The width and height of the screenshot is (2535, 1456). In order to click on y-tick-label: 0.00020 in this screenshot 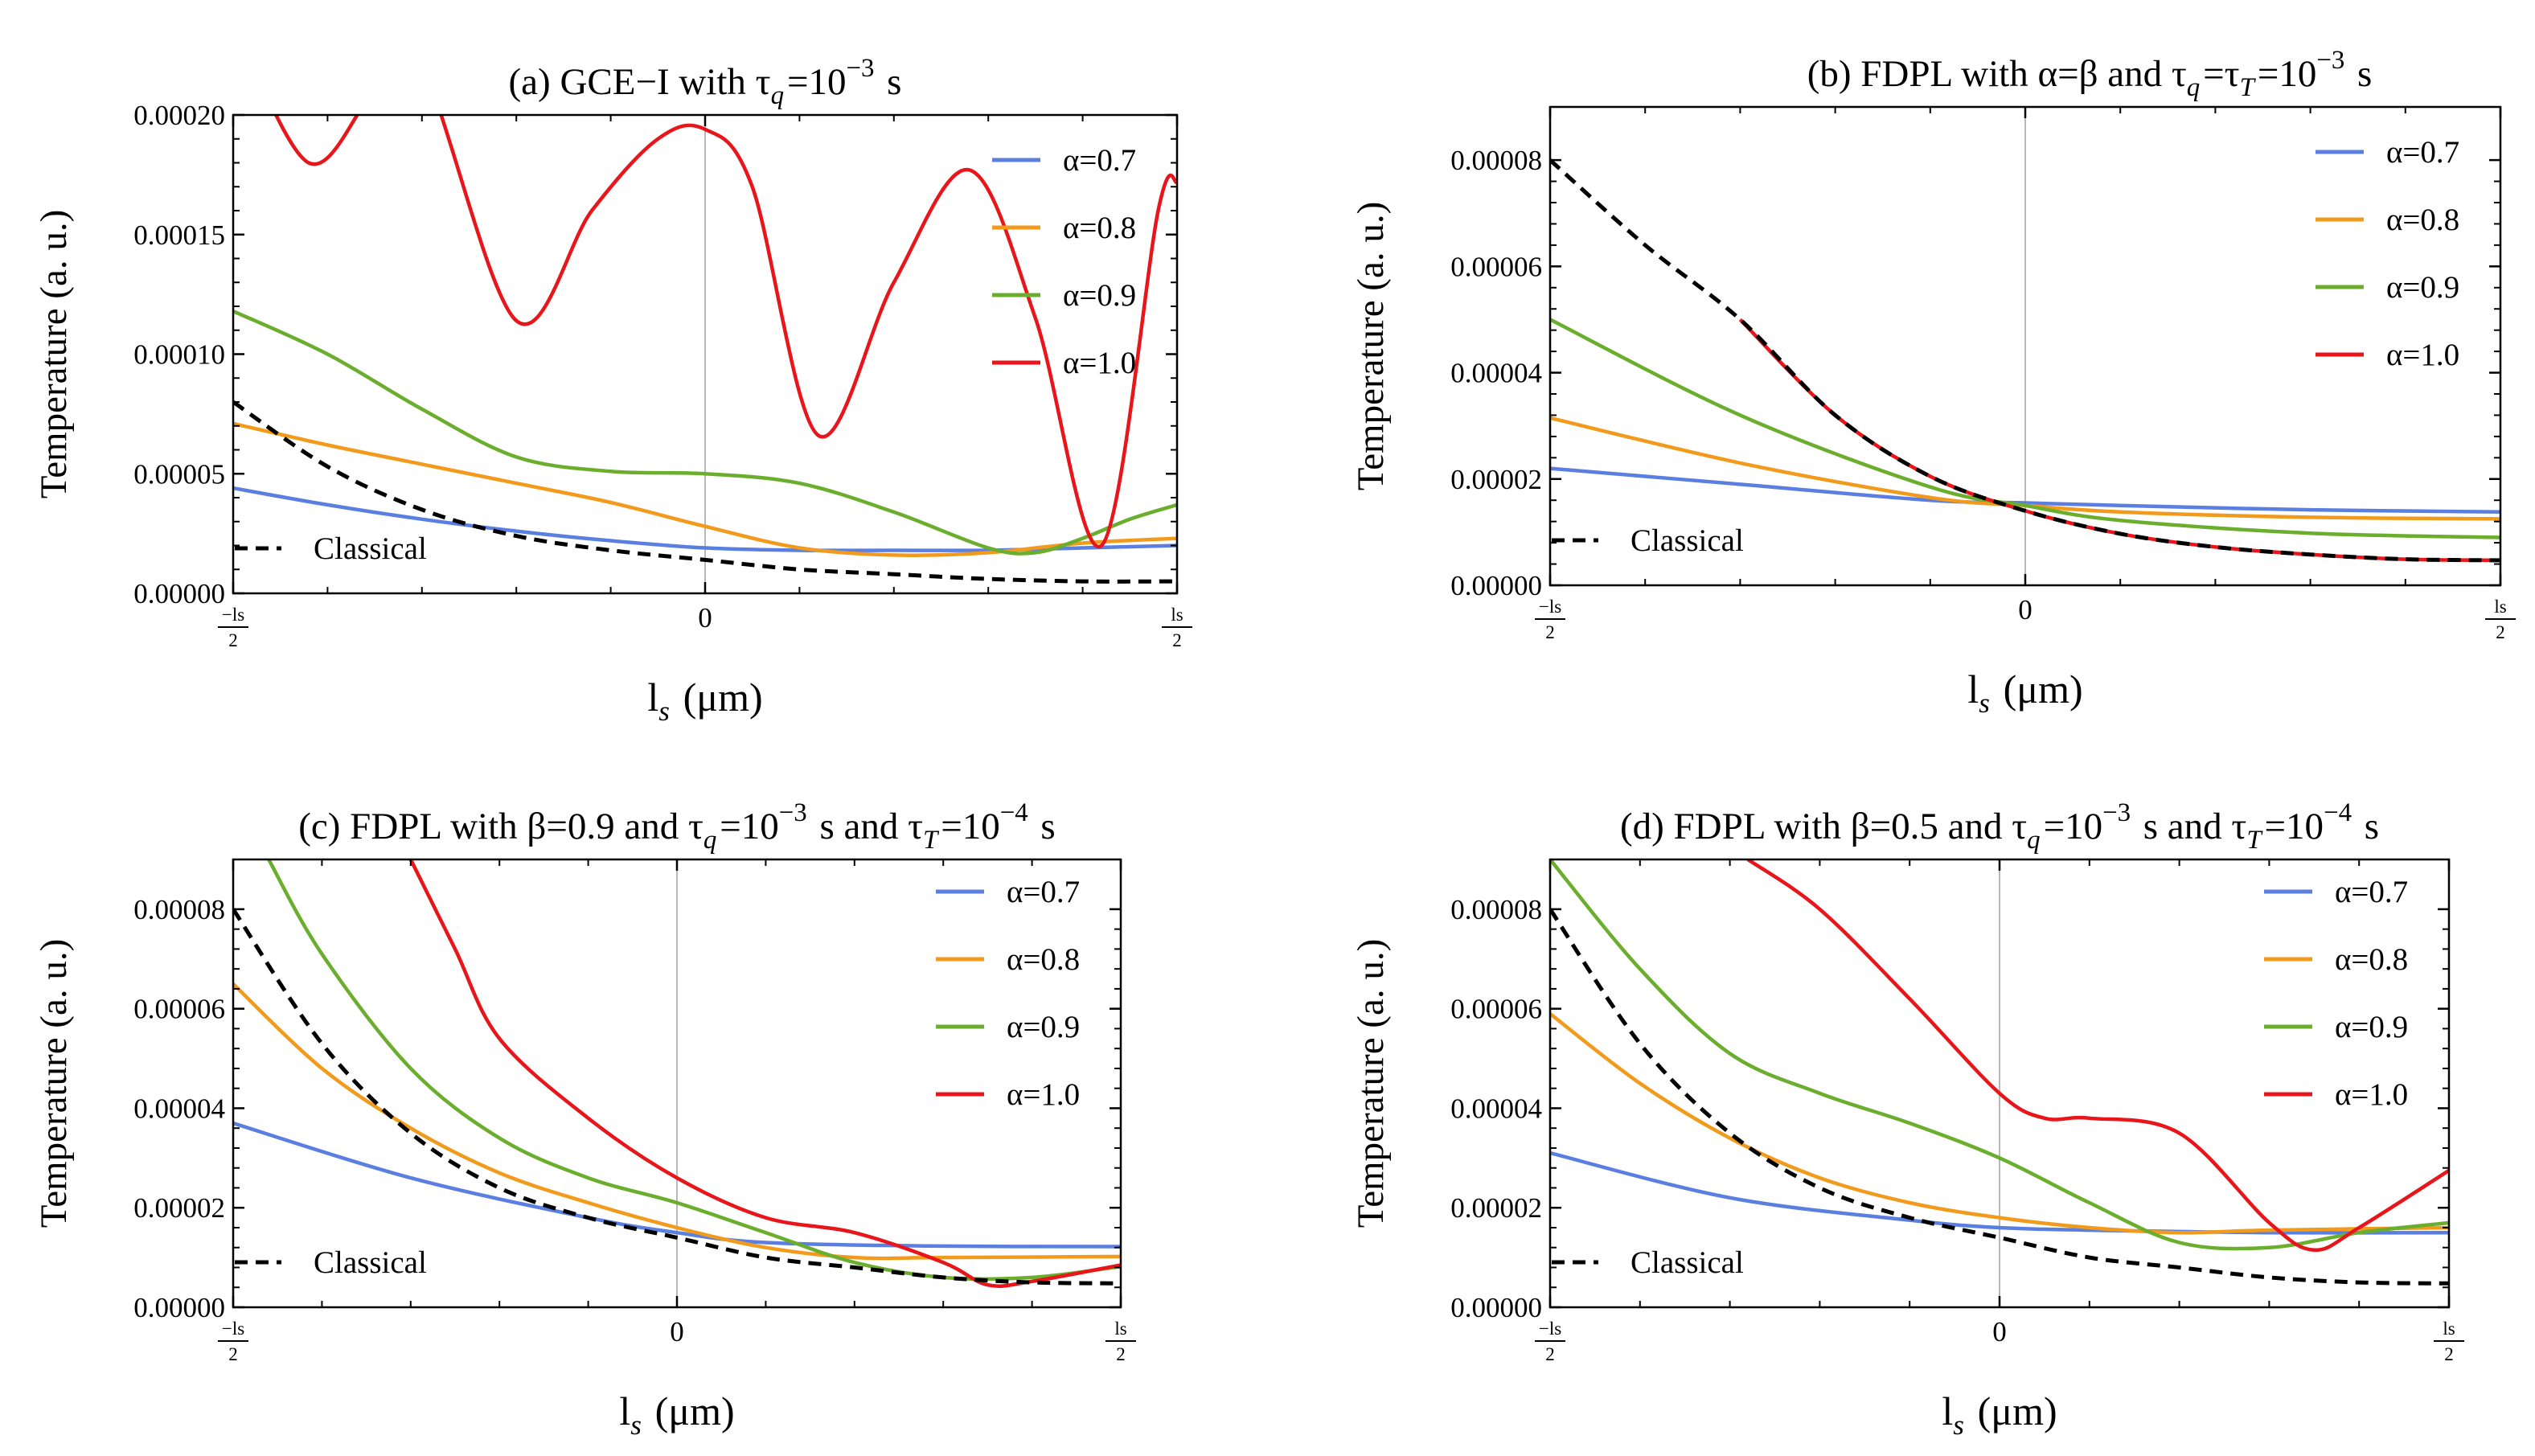, I will do `click(179, 116)`.